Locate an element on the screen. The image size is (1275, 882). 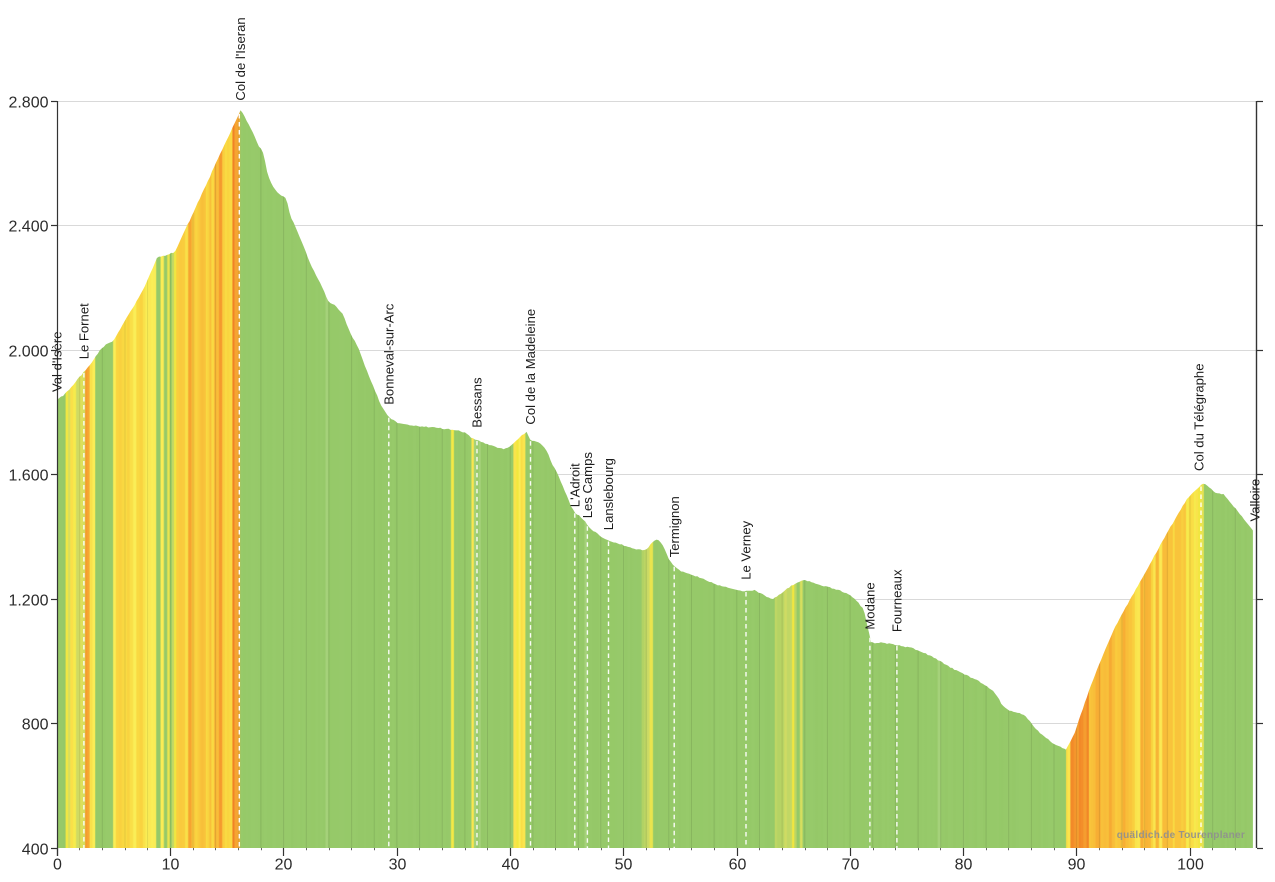
svg-text: Le Fornet is located at coordinates (84, 331).